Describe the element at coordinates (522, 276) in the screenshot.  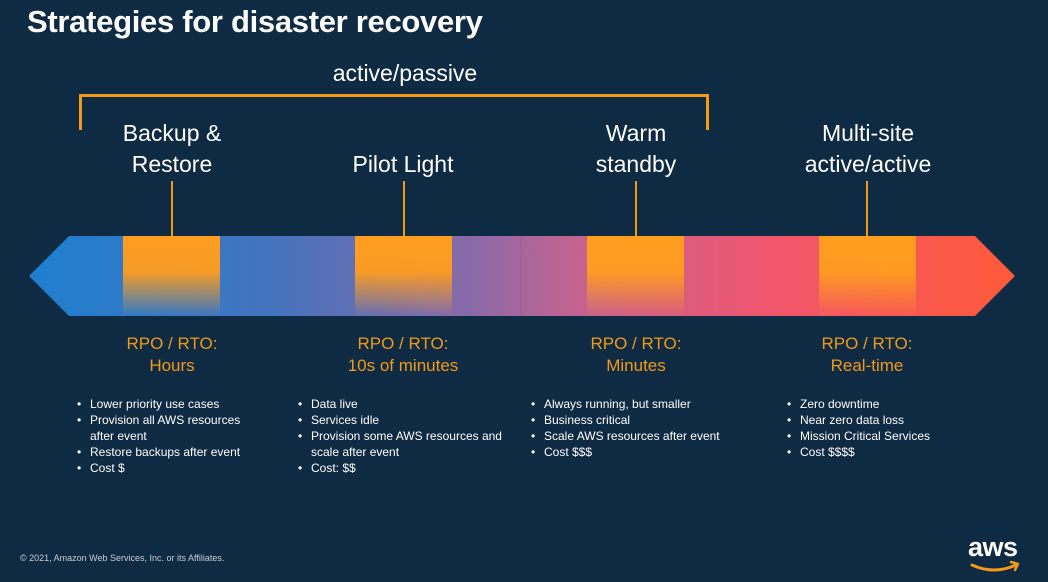
I see `spectrum-arrow-body` at that location.